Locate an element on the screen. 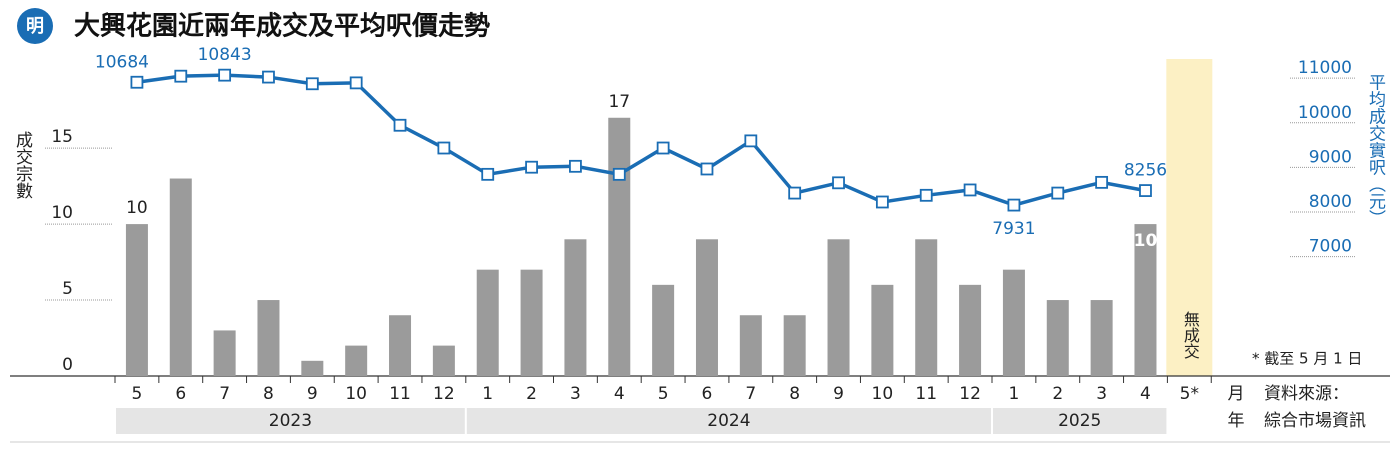  logo: 明 is located at coordinates (35, 26).